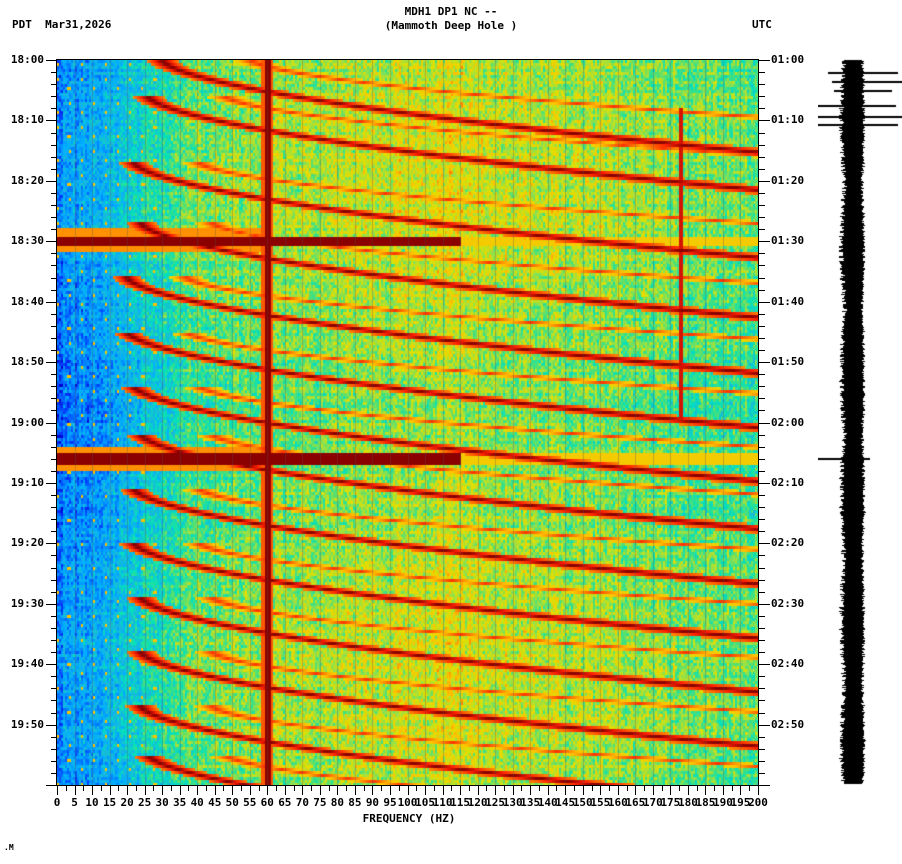 The image size is (902, 864). I want to click on y-axis-left-label: 19:00, so click(27, 422).